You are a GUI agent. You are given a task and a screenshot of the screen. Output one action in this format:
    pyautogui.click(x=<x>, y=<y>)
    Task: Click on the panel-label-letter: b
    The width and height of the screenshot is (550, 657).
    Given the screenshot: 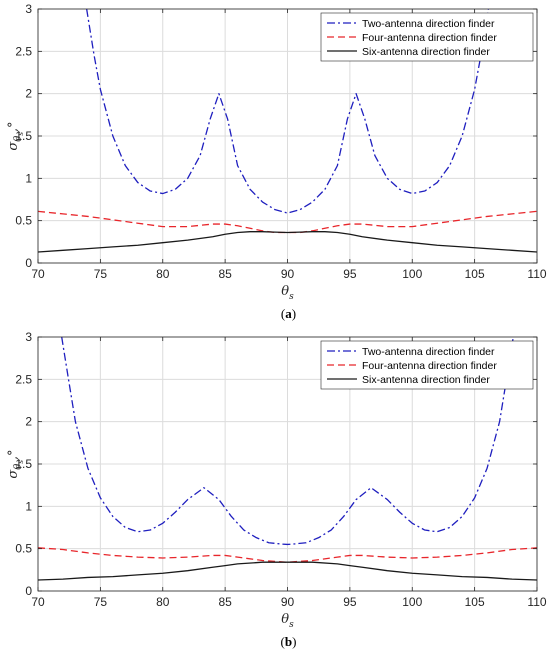 What is the action you would take?
    pyautogui.click(x=288, y=641)
    